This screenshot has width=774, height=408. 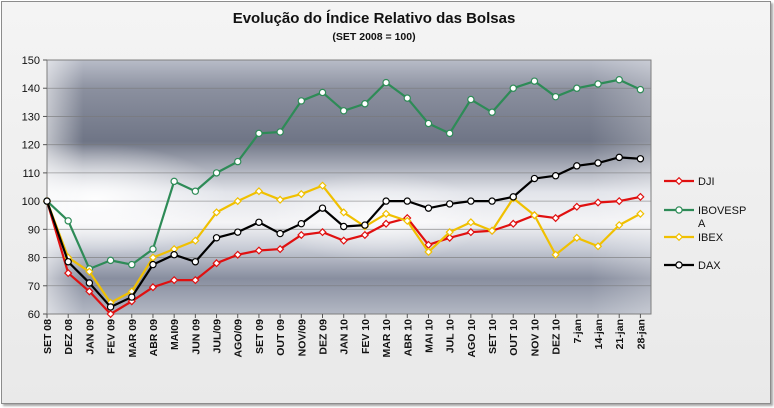 I want to click on x-tick-label: JUL 10, so click(x=451, y=336).